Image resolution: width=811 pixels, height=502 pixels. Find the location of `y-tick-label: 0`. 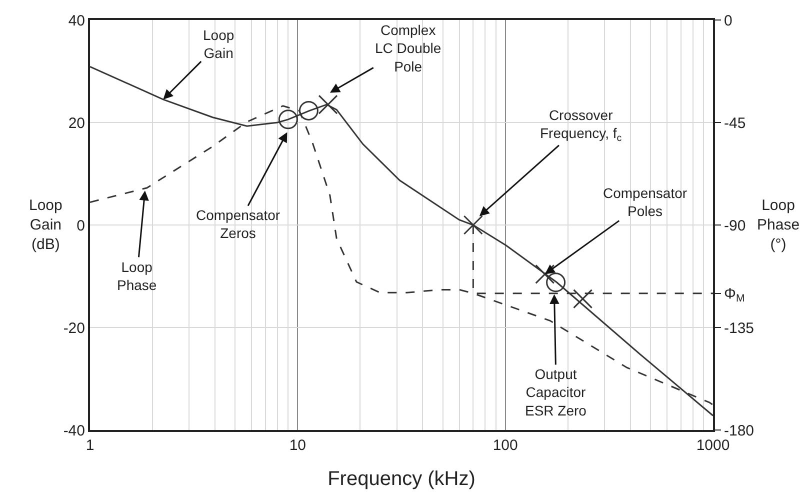

y-tick-label: 0 is located at coordinates (80, 225).